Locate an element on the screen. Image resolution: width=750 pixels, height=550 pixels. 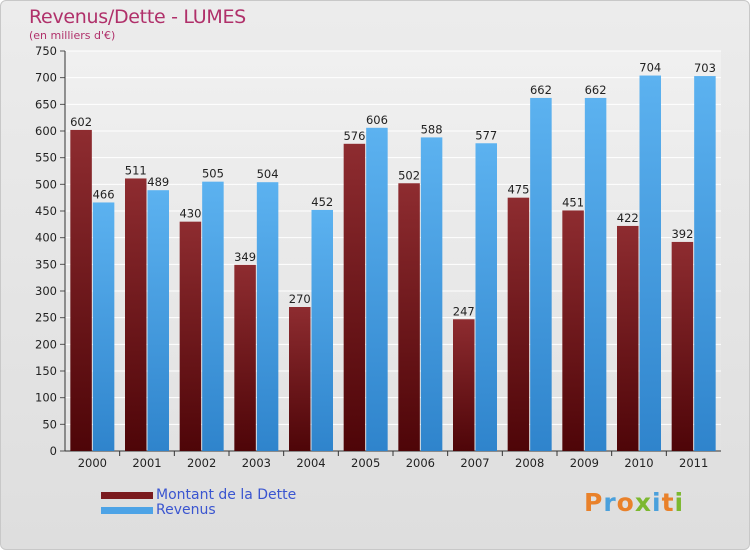
x-tick-label: 2001 is located at coordinates (146, 463).